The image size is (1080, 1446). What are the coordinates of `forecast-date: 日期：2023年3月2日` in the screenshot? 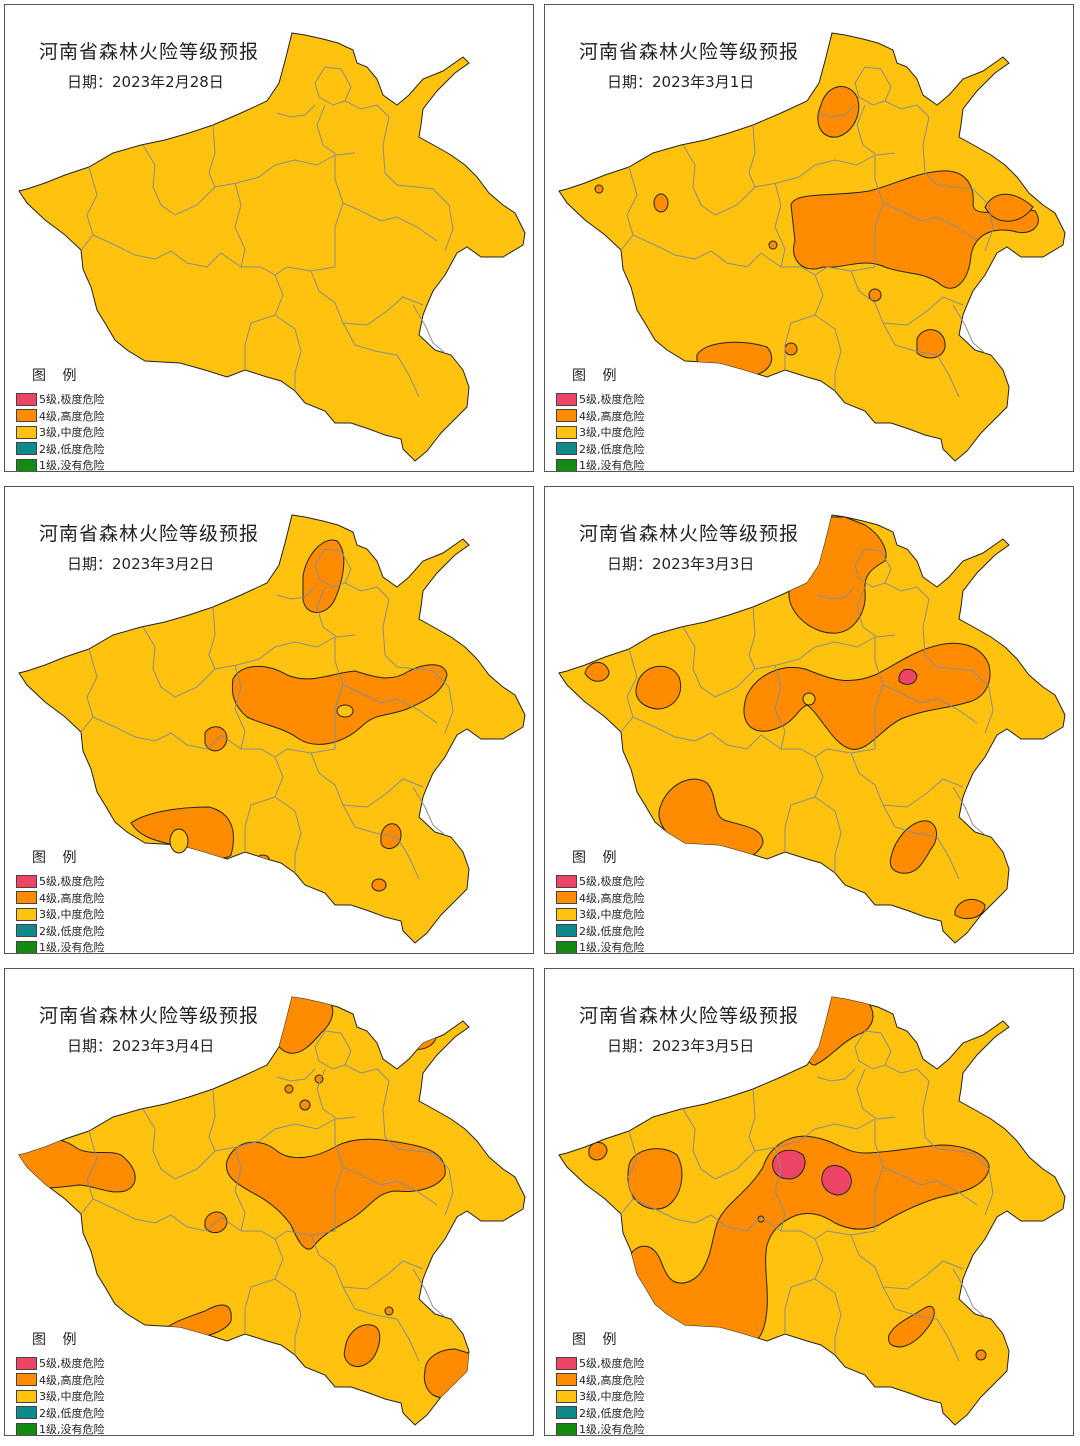 It's located at (141, 564).